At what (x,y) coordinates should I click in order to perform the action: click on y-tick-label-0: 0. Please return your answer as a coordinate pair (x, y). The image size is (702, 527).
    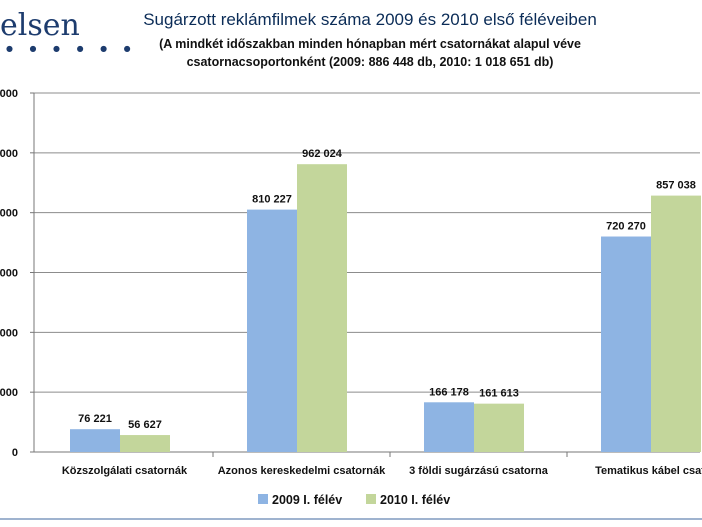
    Looking at the image, I should click on (15, 453).